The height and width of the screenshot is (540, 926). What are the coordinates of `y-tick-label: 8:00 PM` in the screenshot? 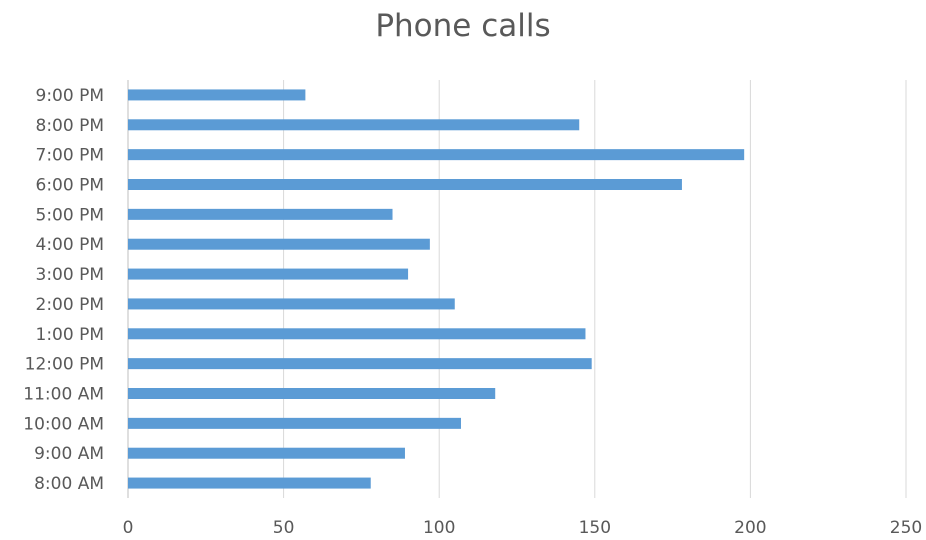 It's located at (70, 126).